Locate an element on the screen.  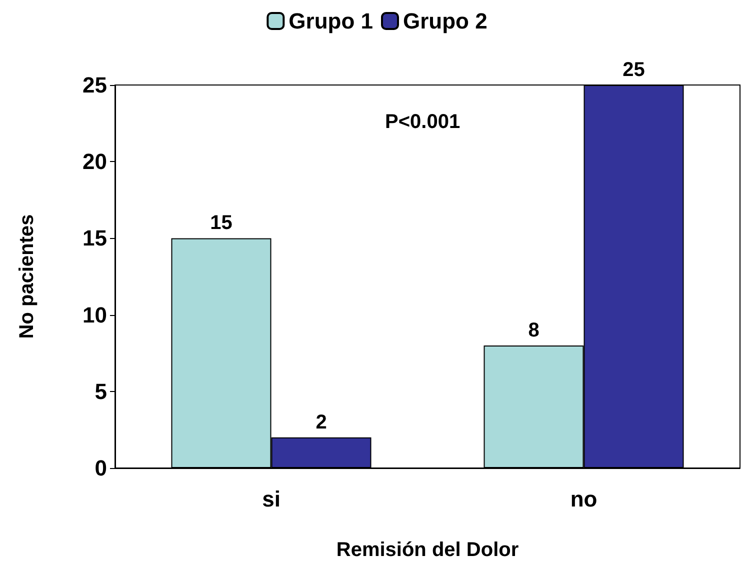
legend-label: Grupo 1 is located at coordinates (331, 21).